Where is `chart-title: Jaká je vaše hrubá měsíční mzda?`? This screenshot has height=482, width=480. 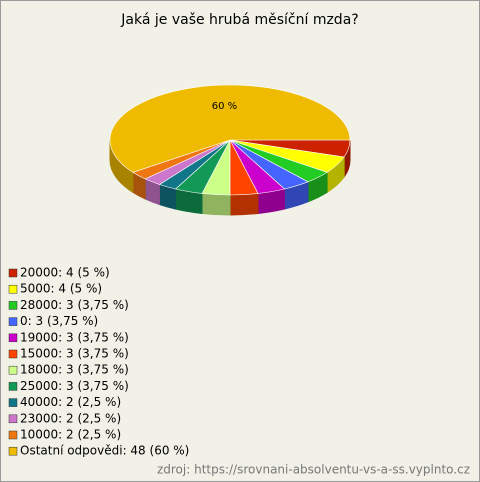 chart-title: Jaká je vaše hrubá měsíční mzda? is located at coordinates (239, 20).